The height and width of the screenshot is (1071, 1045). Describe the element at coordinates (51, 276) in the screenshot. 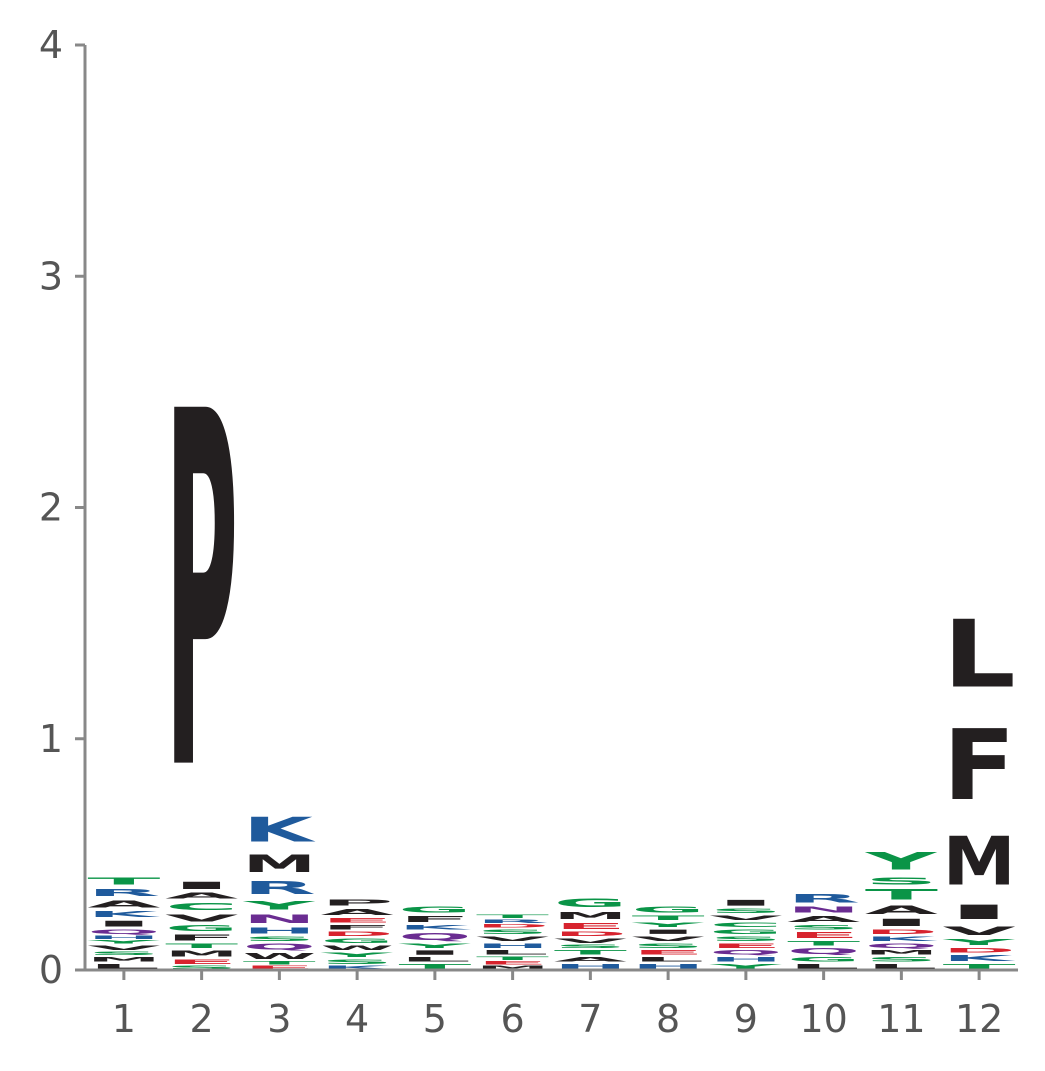

I see `y-tick-label: 3` at that location.